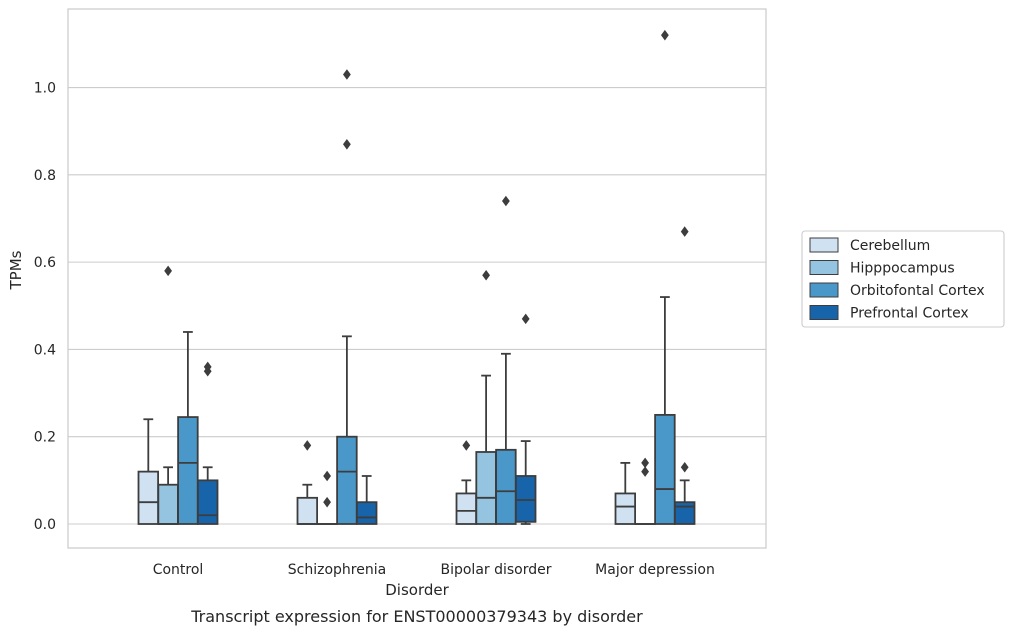 Image resolution: width=1014 pixels, height=634 pixels. What do you see at coordinates (909, 314) in the screenshot?
I see `legend-entry: Prefrontal Cortex` at bounding box center [909, 314].